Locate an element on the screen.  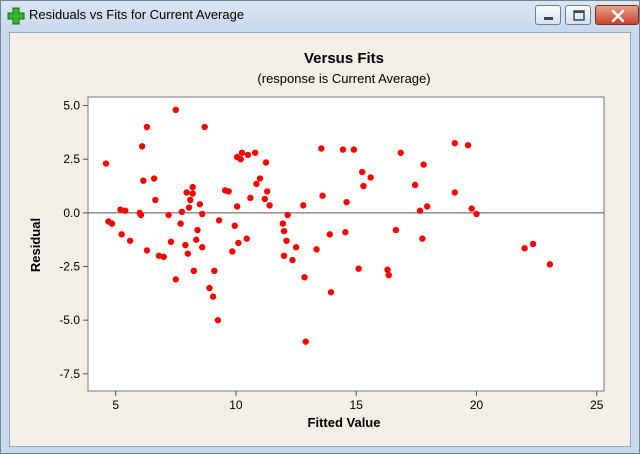
close-button is located at coordinates (617, 15).